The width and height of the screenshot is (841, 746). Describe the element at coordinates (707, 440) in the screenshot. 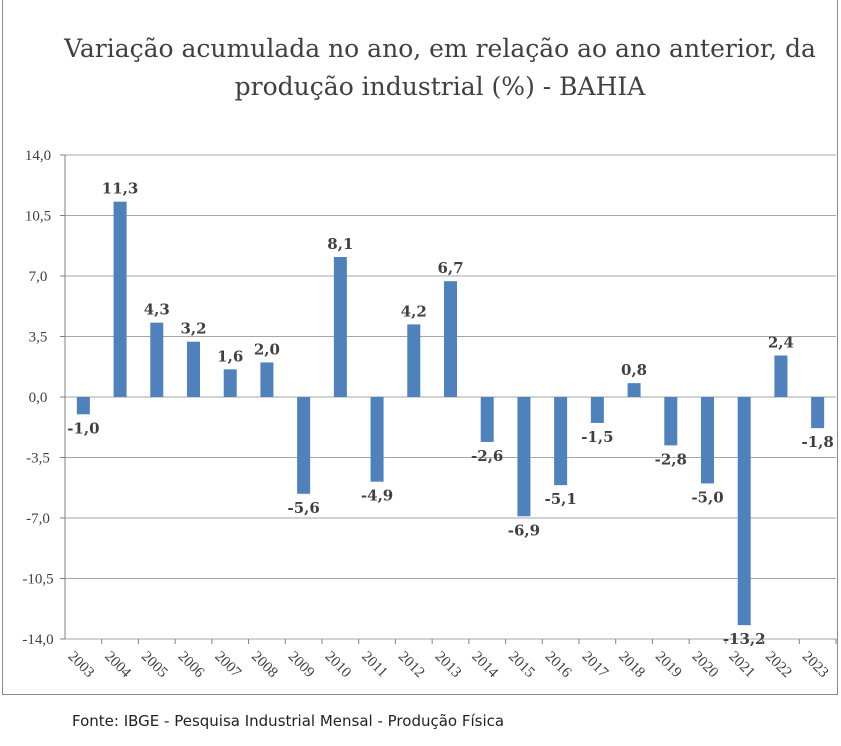

I see `bar-2020` at that location.